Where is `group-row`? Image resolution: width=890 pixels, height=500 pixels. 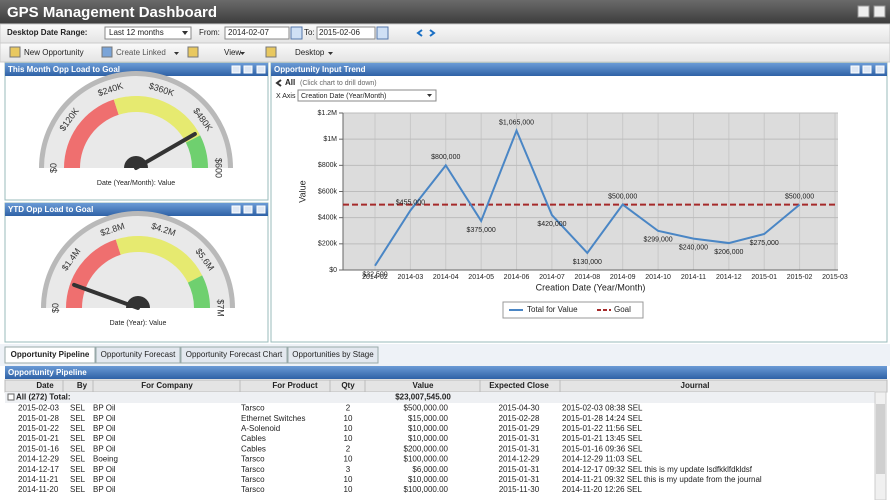 group-row is located at coordinates (440, 397).